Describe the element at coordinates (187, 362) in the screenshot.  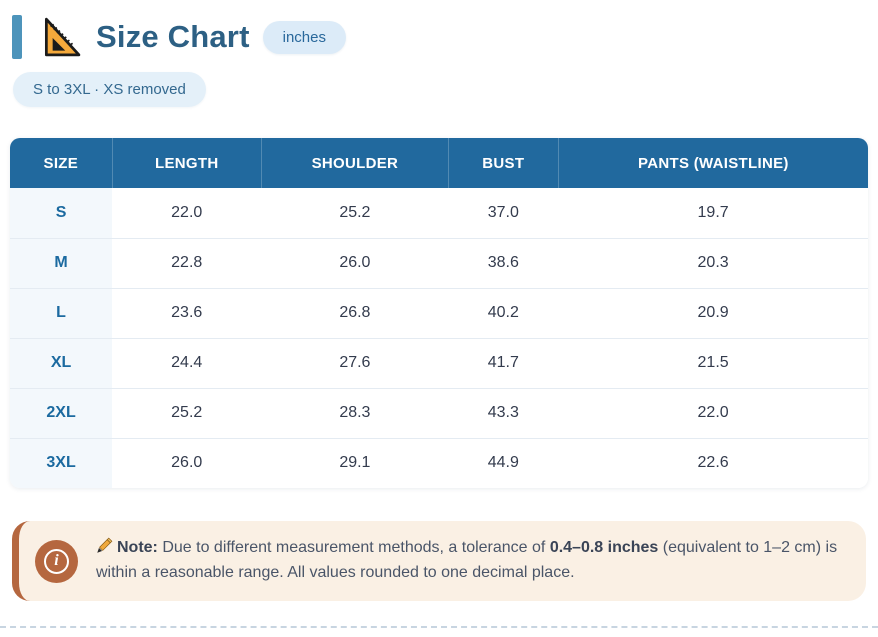
I see `length-value: 24.4` at that location.